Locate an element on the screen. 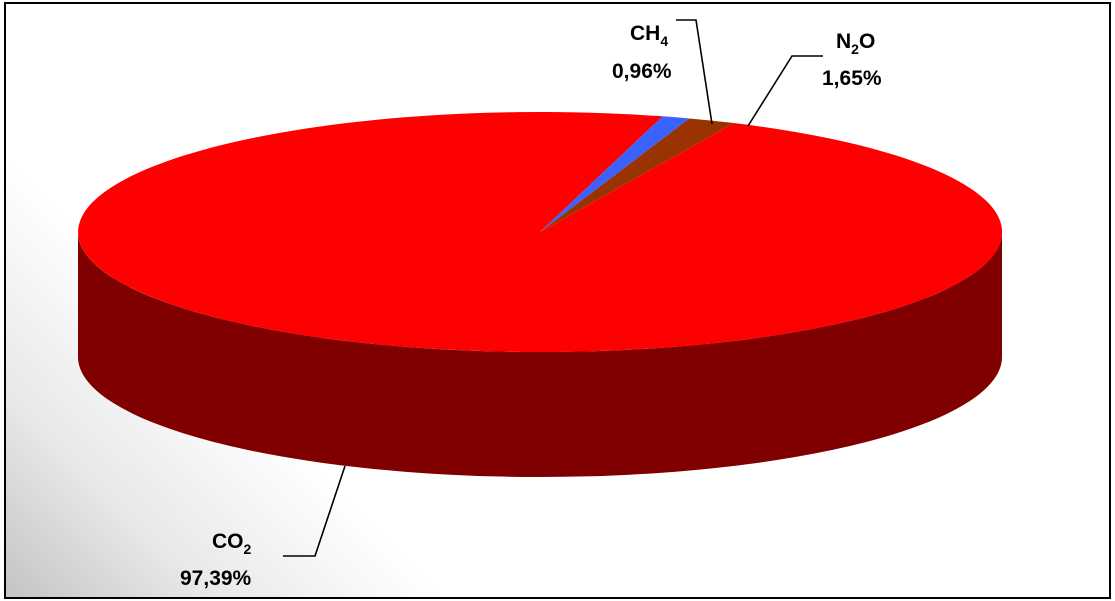 This screenshot has width=1115, height=601. ch4-value: 0,96% is located at coordinates (642, 71).